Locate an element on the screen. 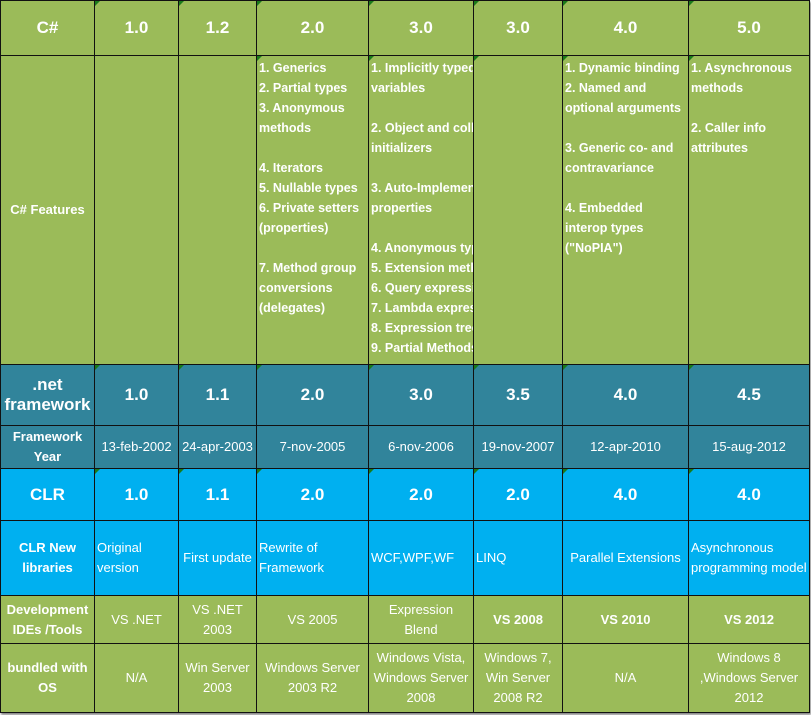 The width and height of the screenshot is (811, 715). ide-cell: VS 2012 is located at coordinates (749, 619).